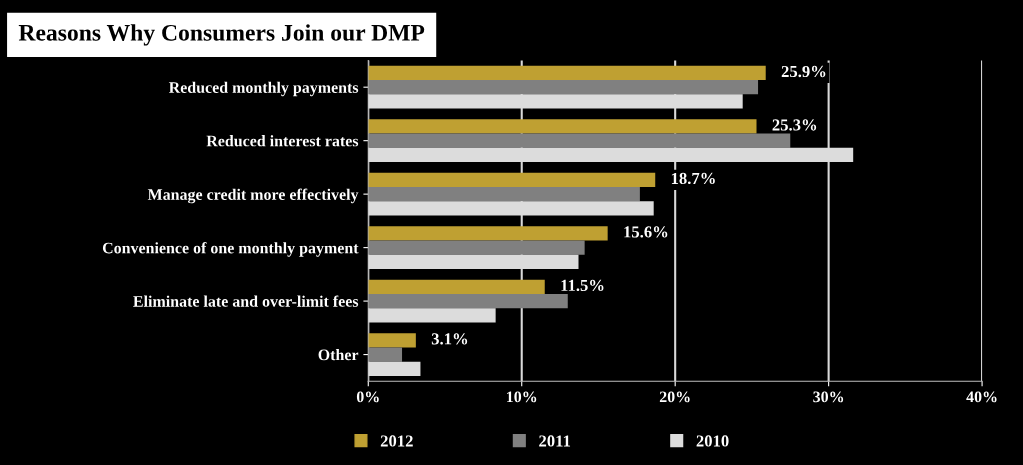 The height and width of the screenshot is (465, 1023). What do you see at coordinates (582, 285) in the screenshot?
I see `data-label: 11.5%` at bounding box center [582, 285].